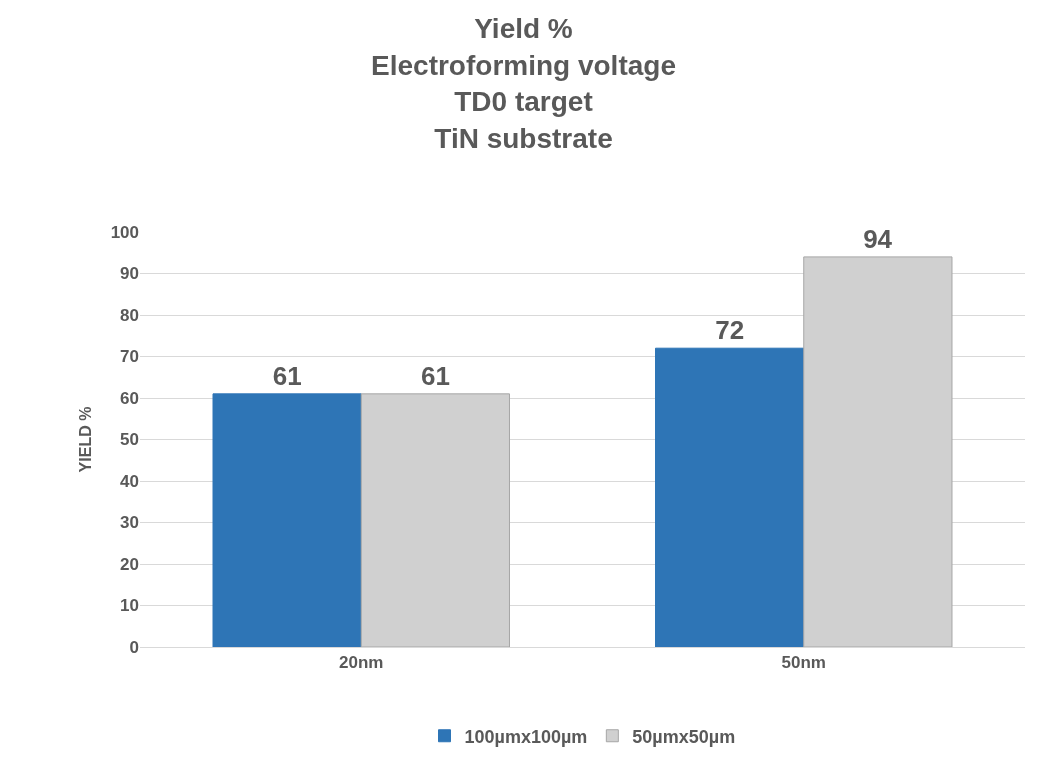 The width and height of the screenshot is (1047, 767). What do you see at coordinates (129, 440) in the screenshot?
I see `y-tick-label: 50` at bounding box center [129, 440].